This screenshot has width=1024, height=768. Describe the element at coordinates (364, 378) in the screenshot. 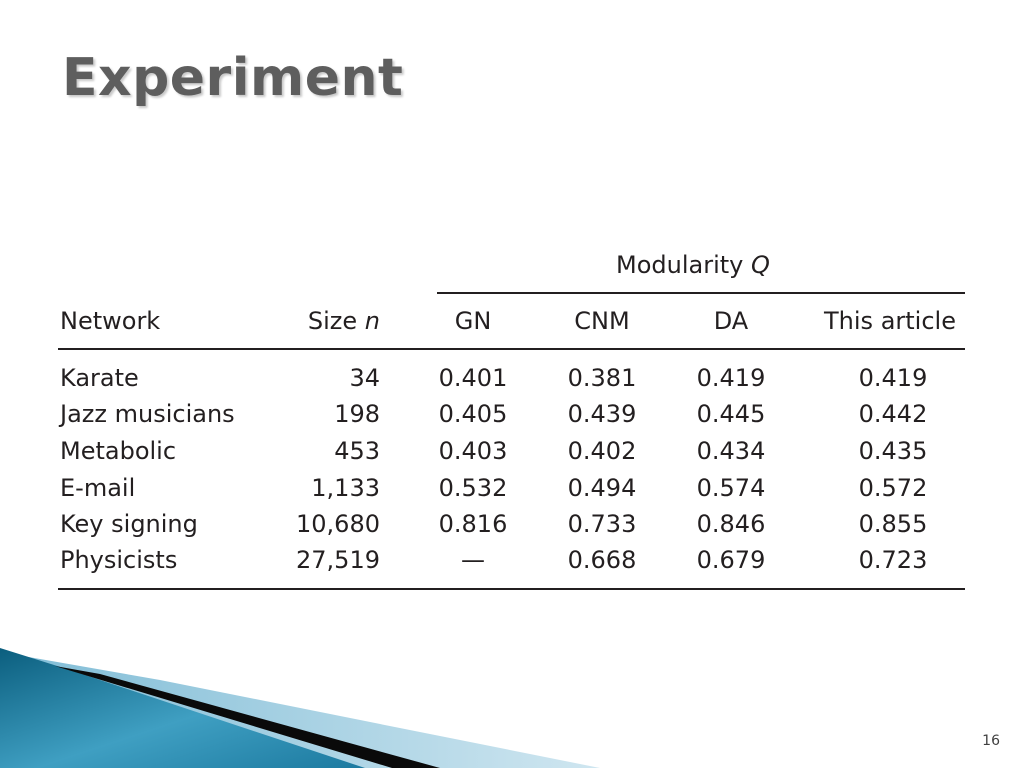

I see `cell-size: 34` at that location.